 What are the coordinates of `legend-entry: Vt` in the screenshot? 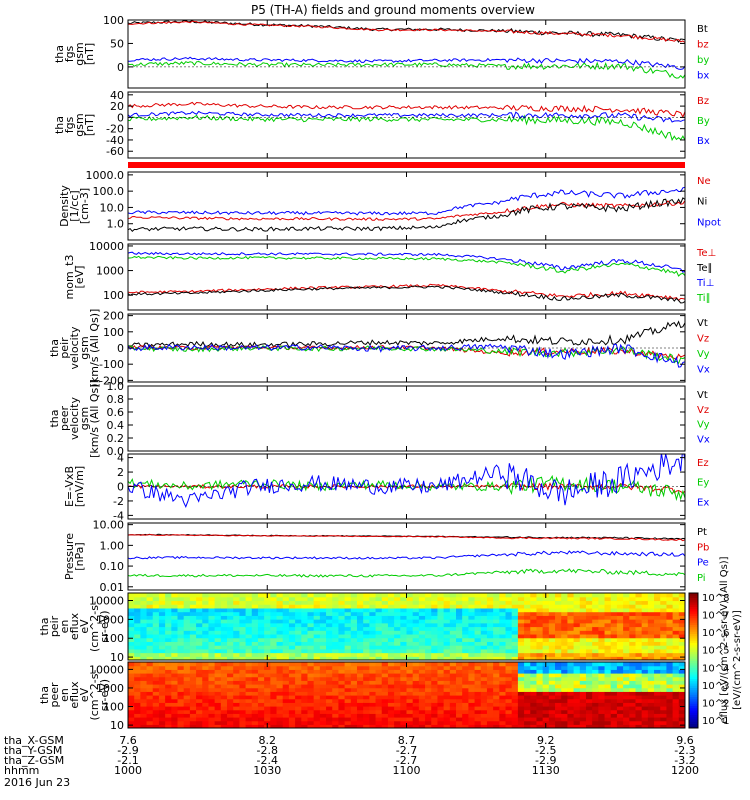 It's located at (702, 395).